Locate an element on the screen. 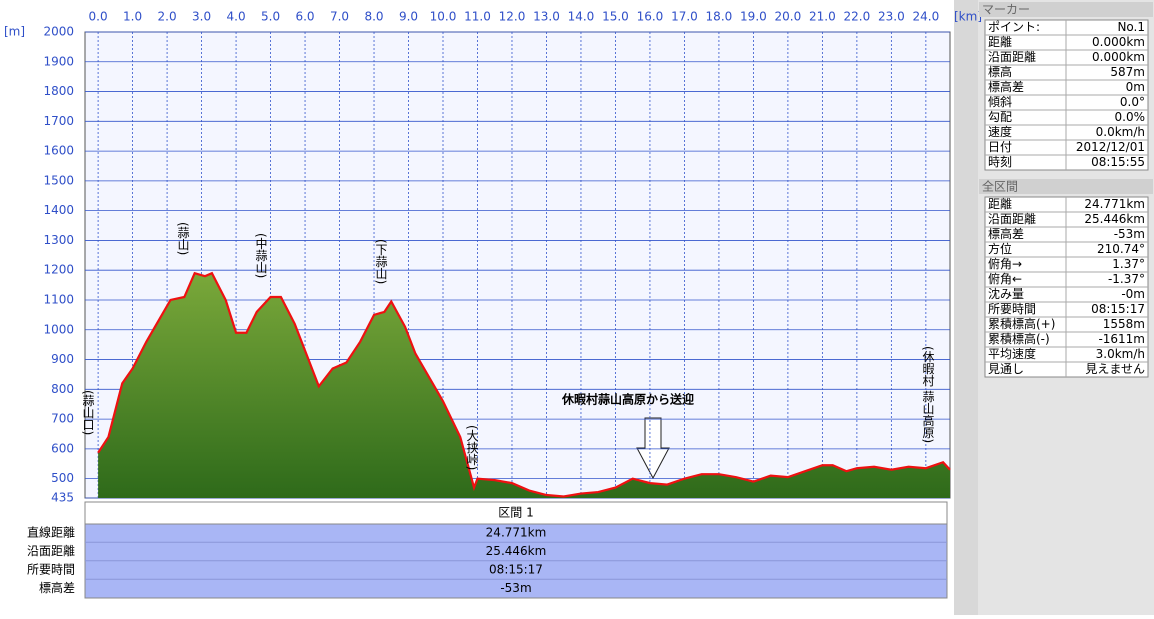 Image resolution: width=1154 pixels, height=619 pixels. panel-value: -1611m is located at coordinates (1121, 339).